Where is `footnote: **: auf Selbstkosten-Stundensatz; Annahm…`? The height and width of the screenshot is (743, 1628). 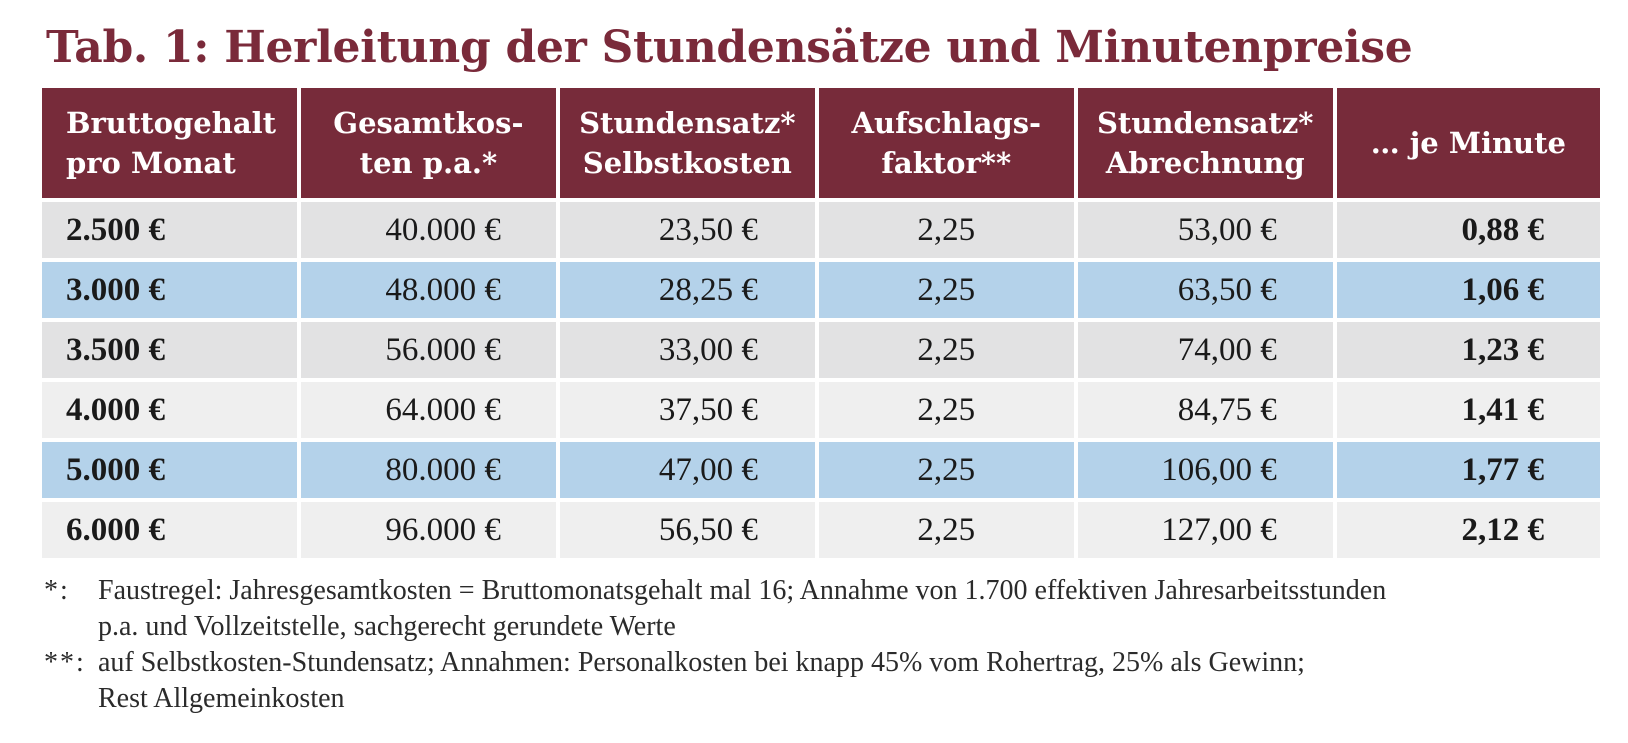 footnote: **: auf Selbstkosten-Stundensatz; Annahm… is located at coordinates (824, 681).